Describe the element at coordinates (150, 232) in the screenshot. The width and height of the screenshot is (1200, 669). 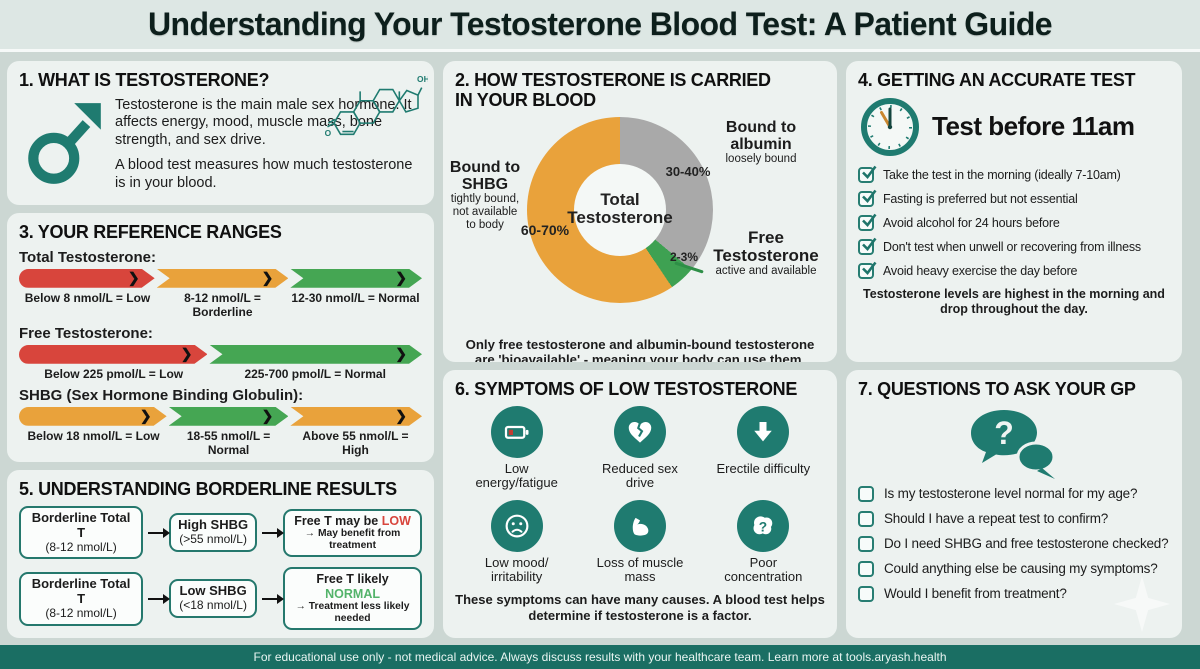
I see `panel3-heading: 3. YOUR REFERENCE RANGES` at that location.